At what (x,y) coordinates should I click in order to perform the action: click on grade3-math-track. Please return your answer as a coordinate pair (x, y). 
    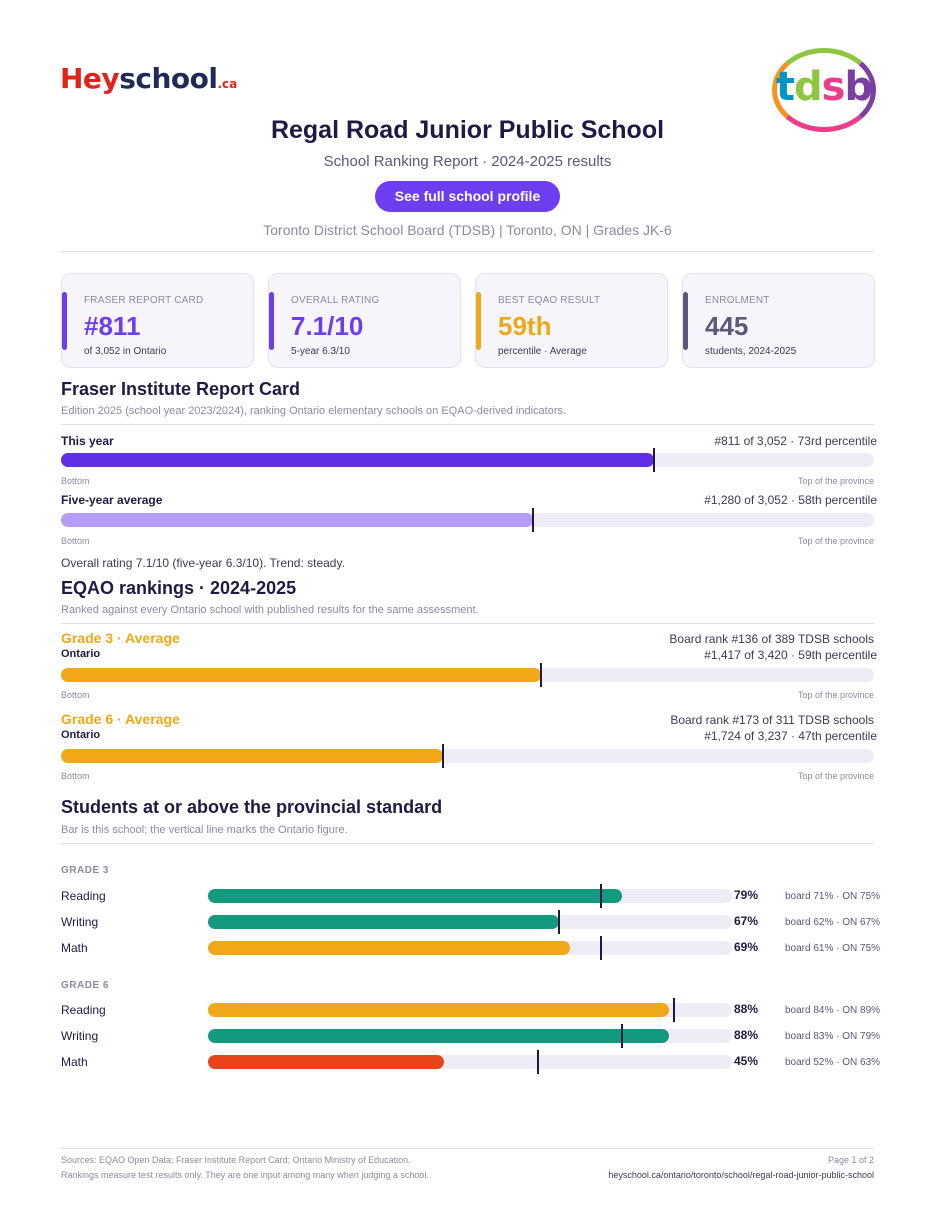
    Looking at the image, I should click on (470, 948).